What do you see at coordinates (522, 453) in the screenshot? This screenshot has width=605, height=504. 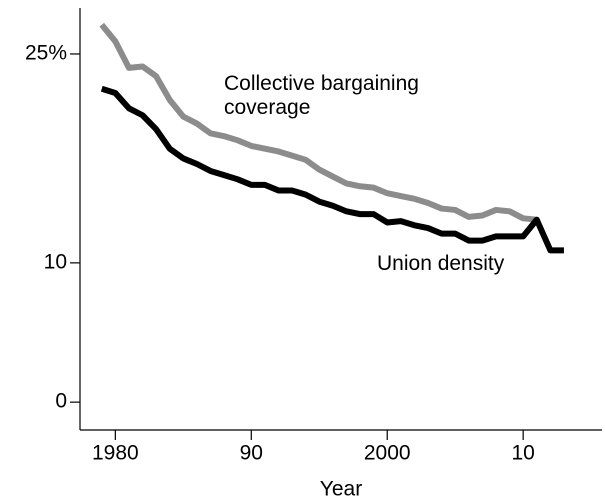 I see `x-tick-label: 10` at bounding box center [522, 453].